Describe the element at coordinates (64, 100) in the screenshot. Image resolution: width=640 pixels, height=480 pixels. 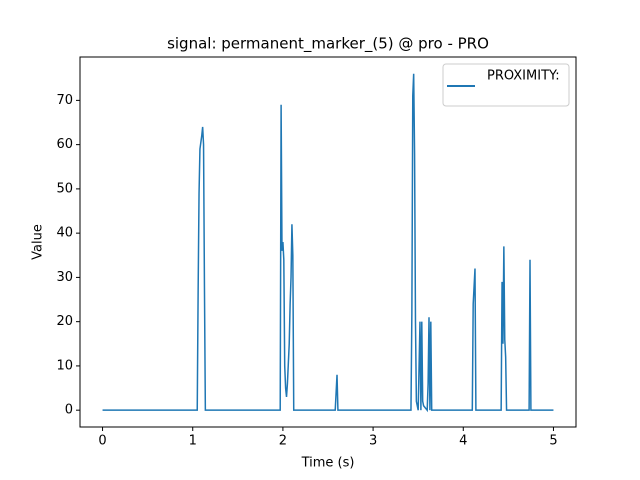
I see `y-tick-label: 70` at that location.